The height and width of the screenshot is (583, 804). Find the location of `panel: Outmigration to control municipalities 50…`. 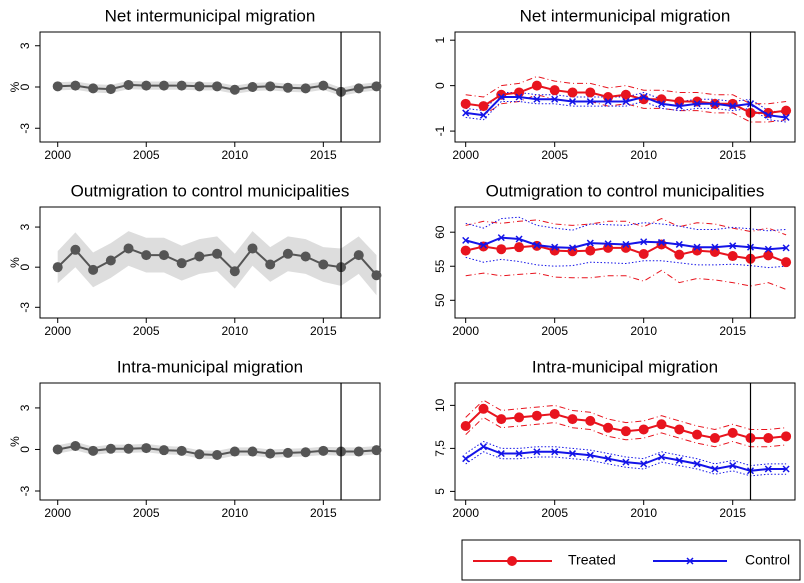

panel: Outmigration to control municipalities 50… is located at coordinates (614, 259).